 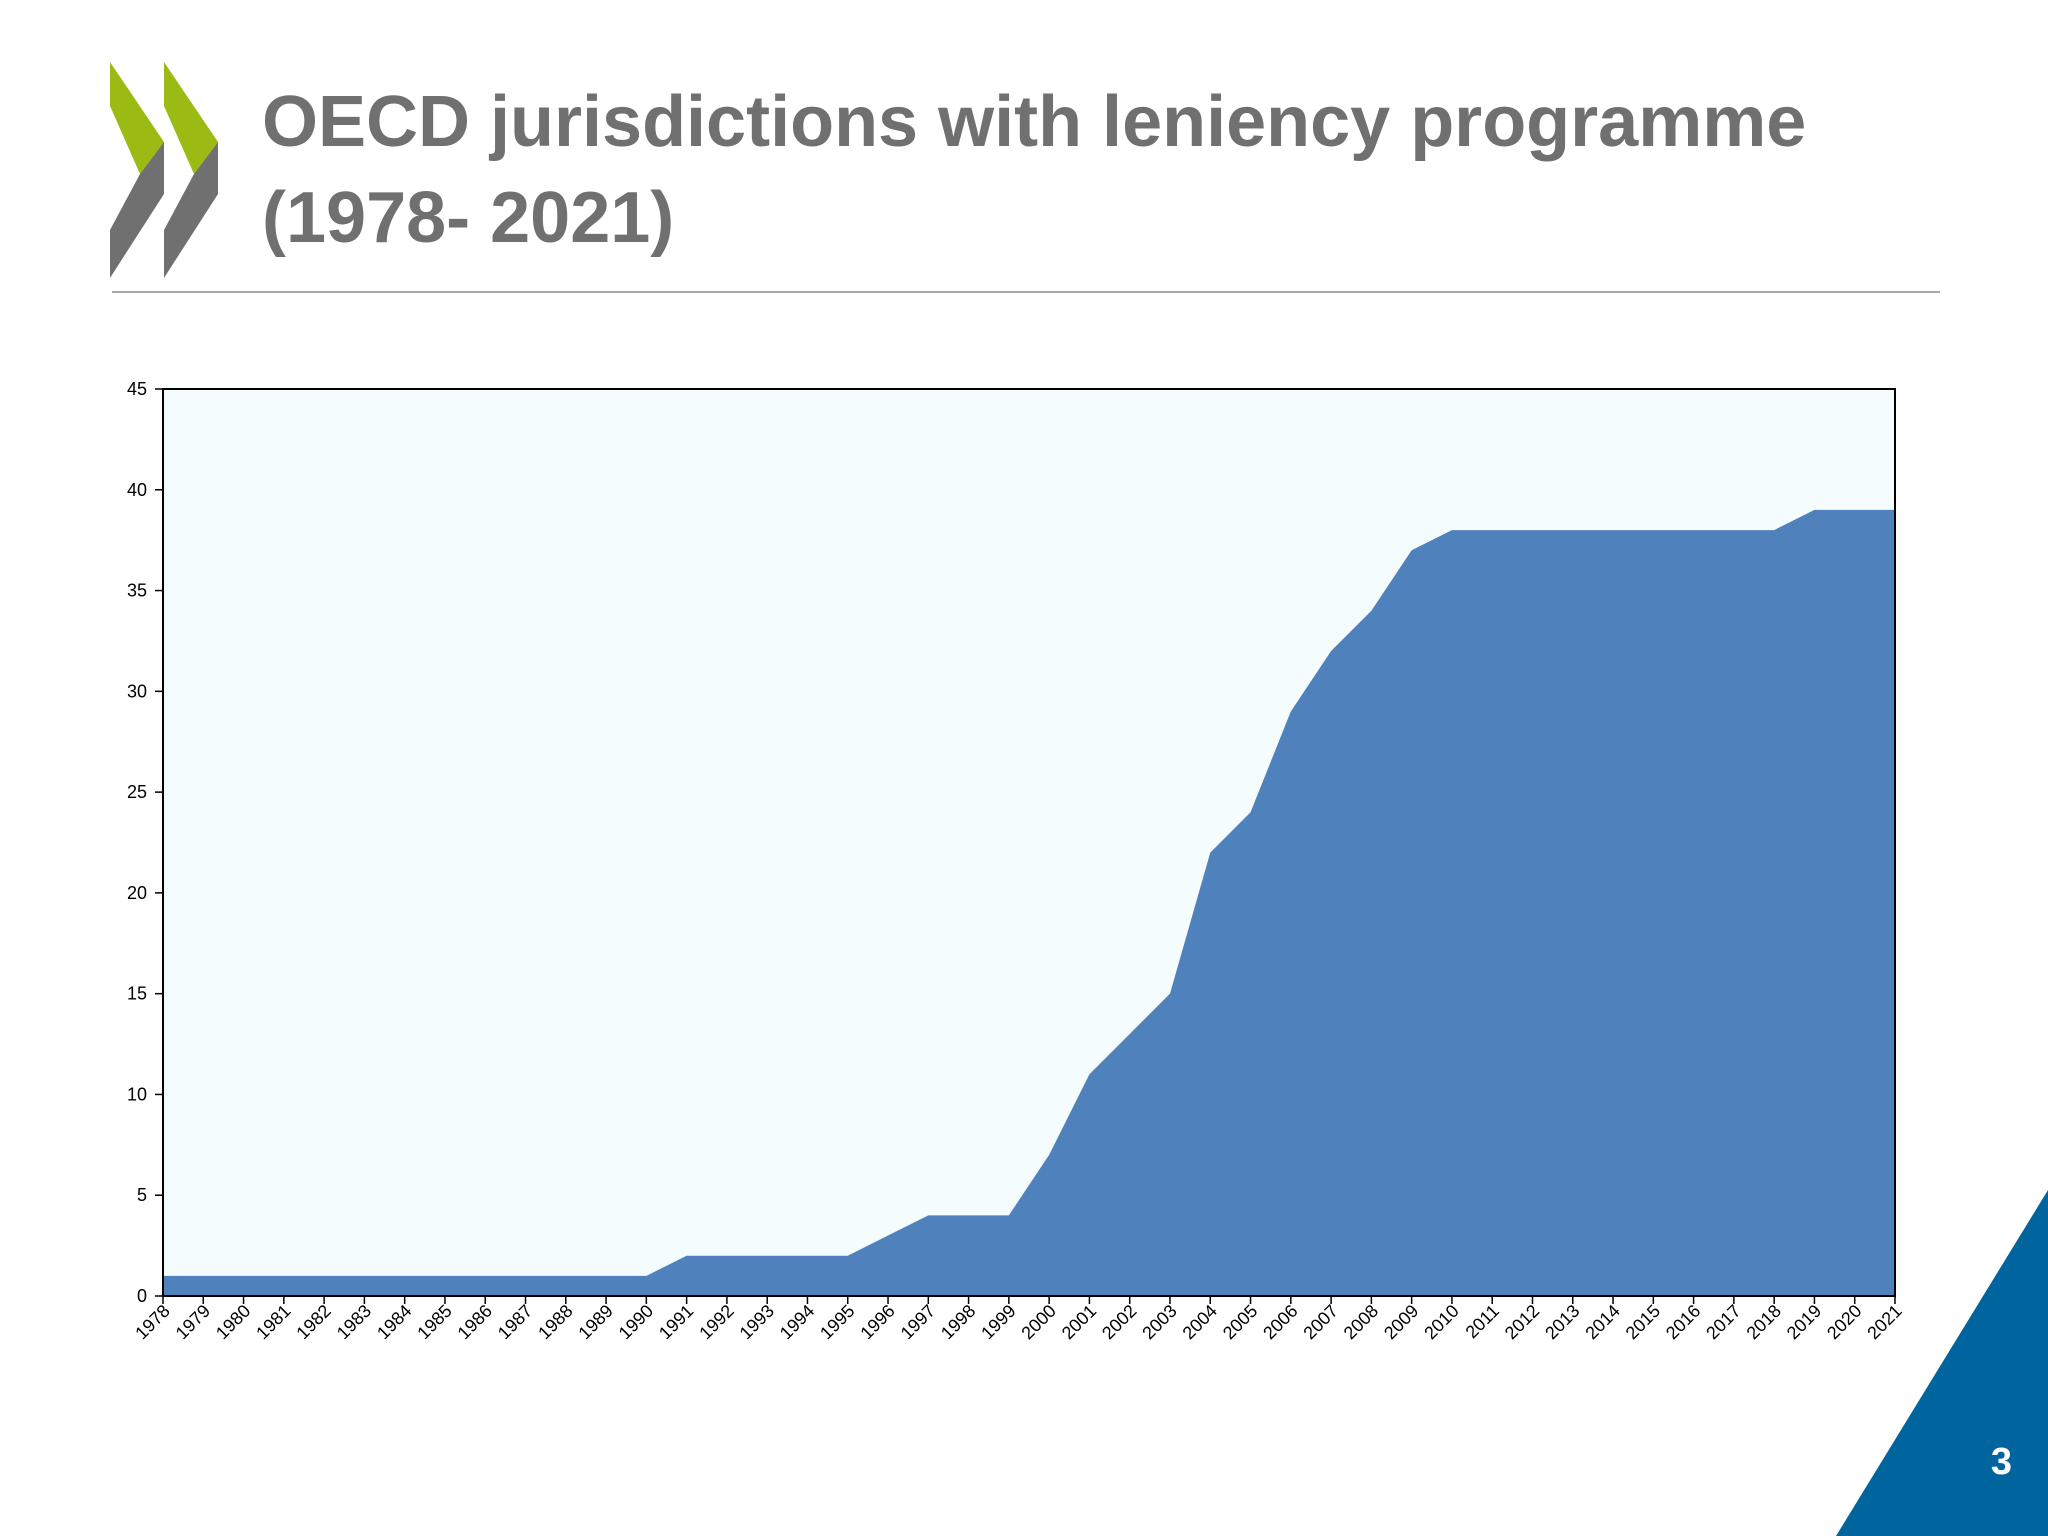 What do you see at coordinates (137, 118) in the screenshot?
I see `logo-green-chevron-left` at bounding box center [137, 118].